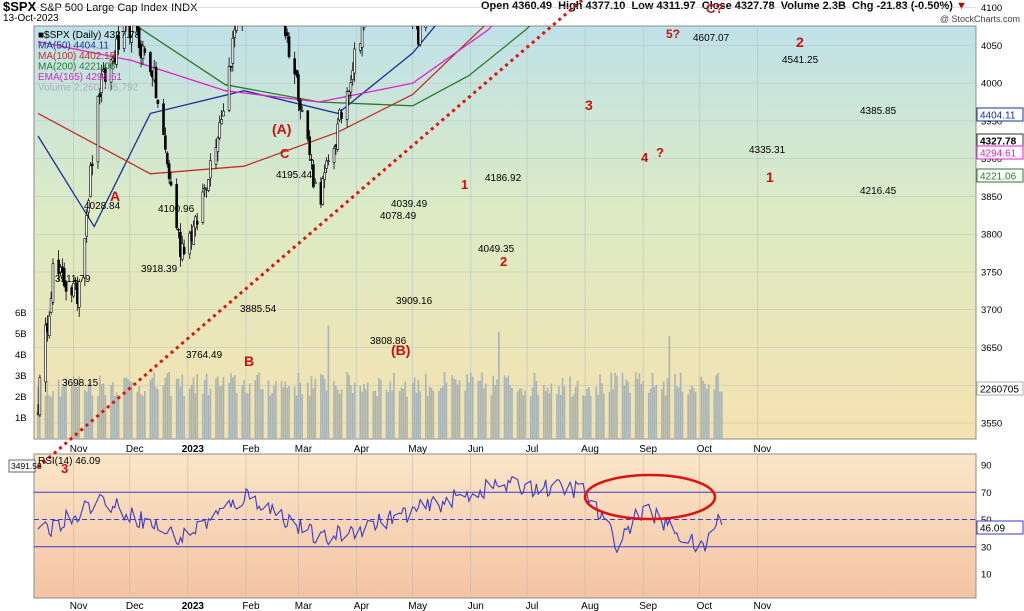  Describe the element at coordinates (991, 84) in the screenshot. I see `y-tick-label: 4000` at that location.